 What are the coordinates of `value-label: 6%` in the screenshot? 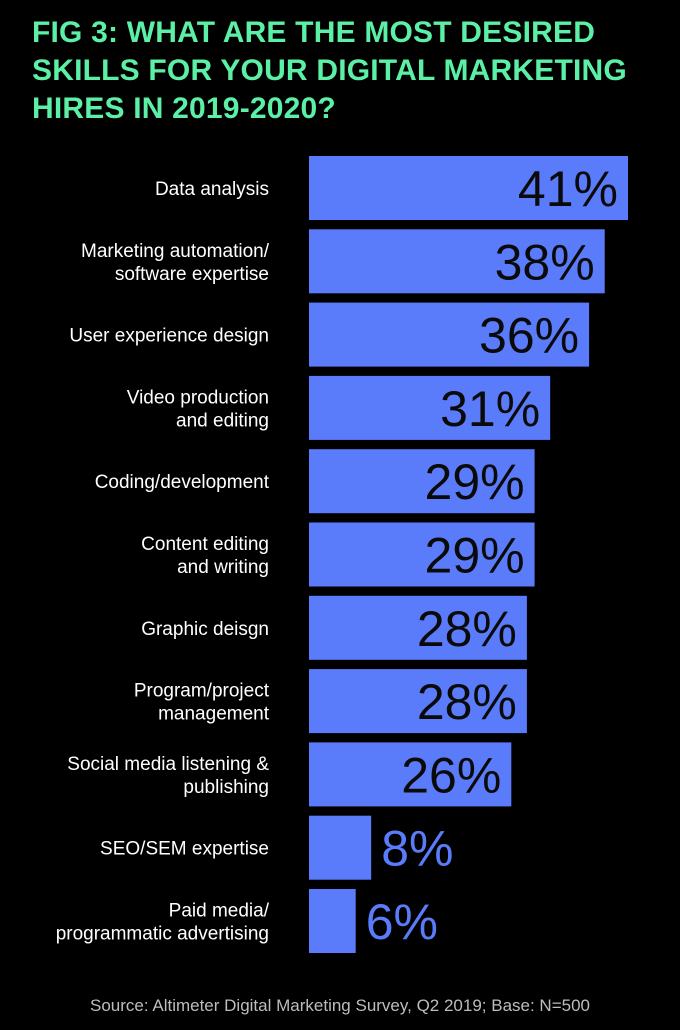 It's located at (402, 922).